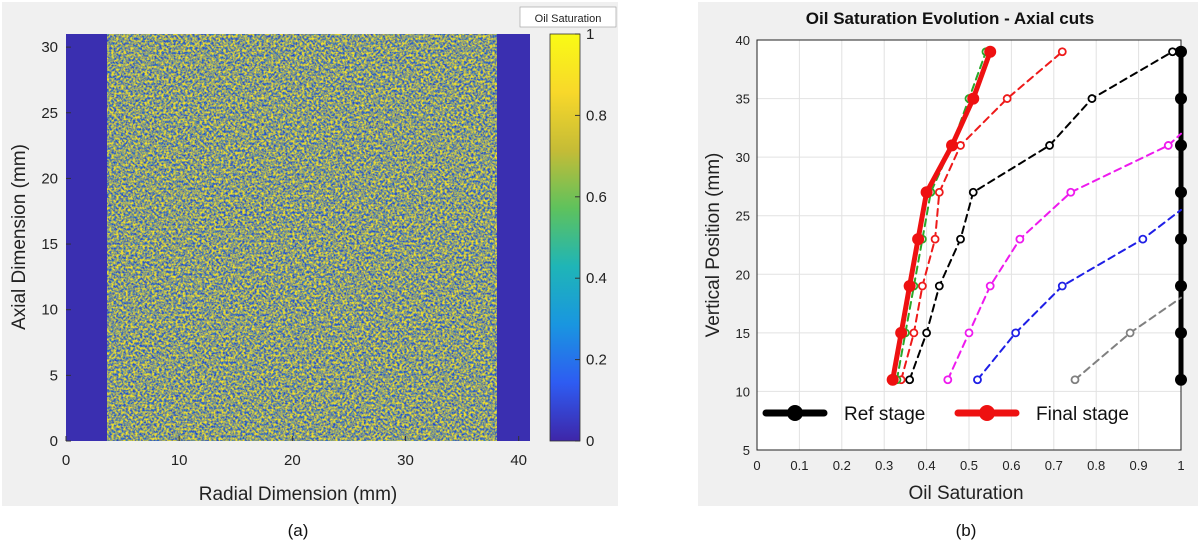  I want to click on heatmap-y-tick-label: 0, so click(54, 441).